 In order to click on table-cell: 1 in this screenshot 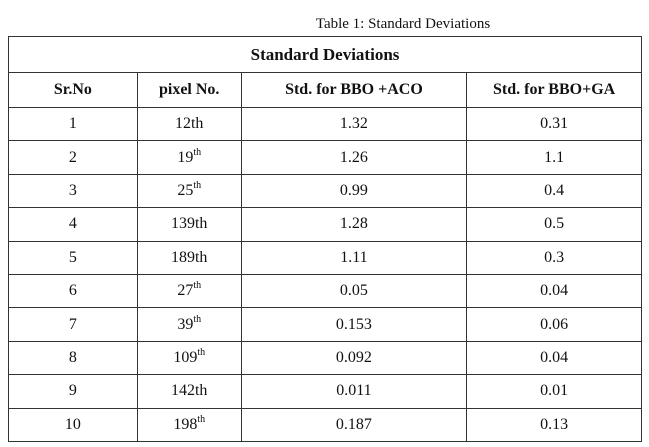, I will do `click(73, 124)`.